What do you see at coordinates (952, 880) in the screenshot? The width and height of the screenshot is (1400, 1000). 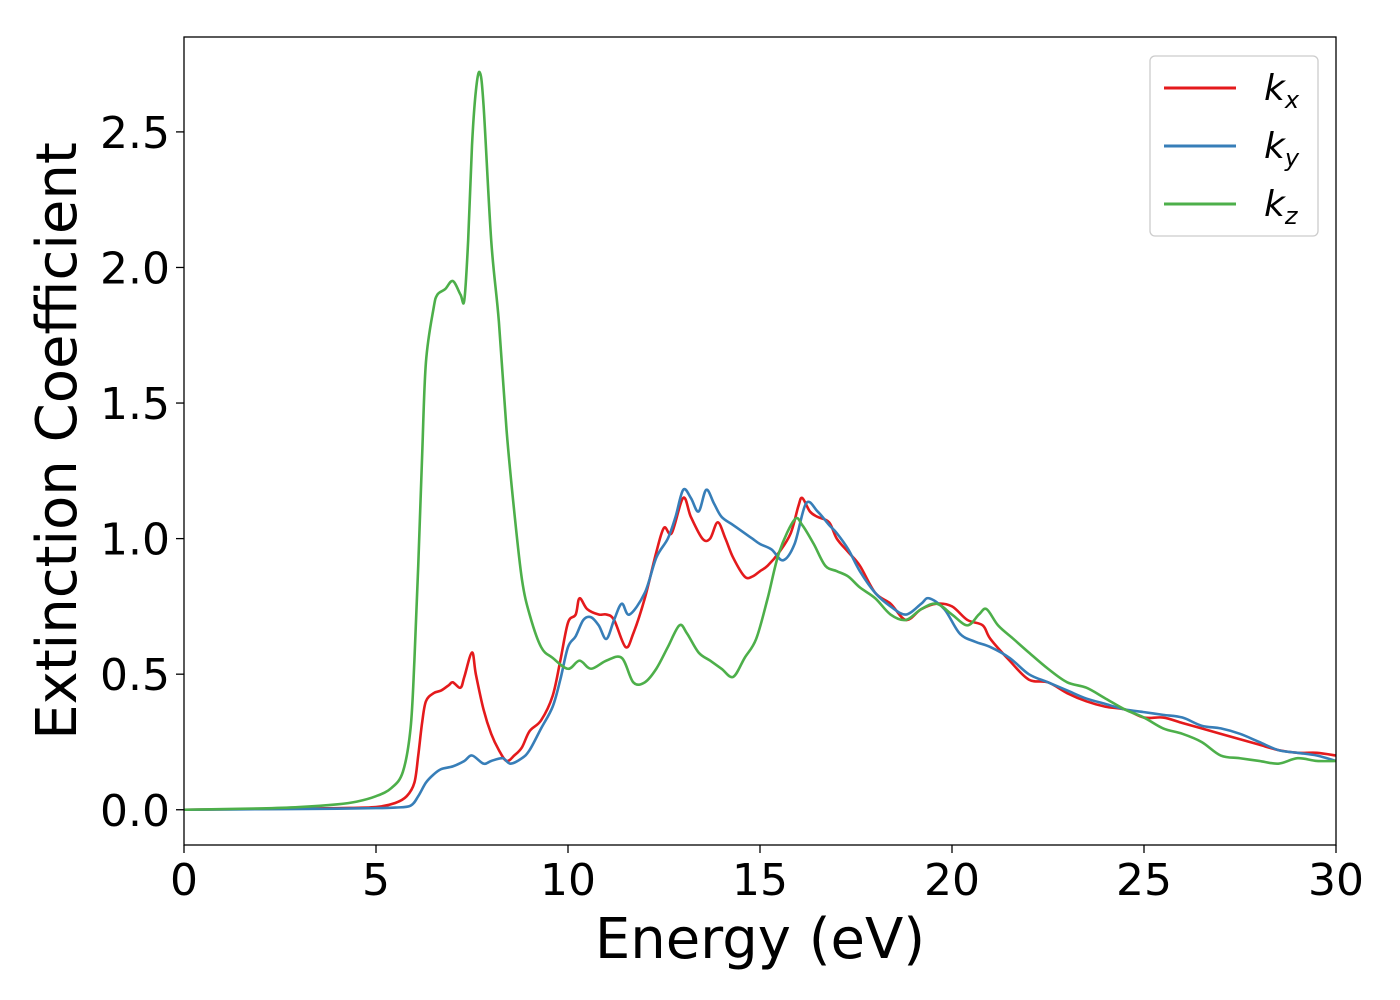 I see `x-tick-label: 20` at bounding box center [952, 880].